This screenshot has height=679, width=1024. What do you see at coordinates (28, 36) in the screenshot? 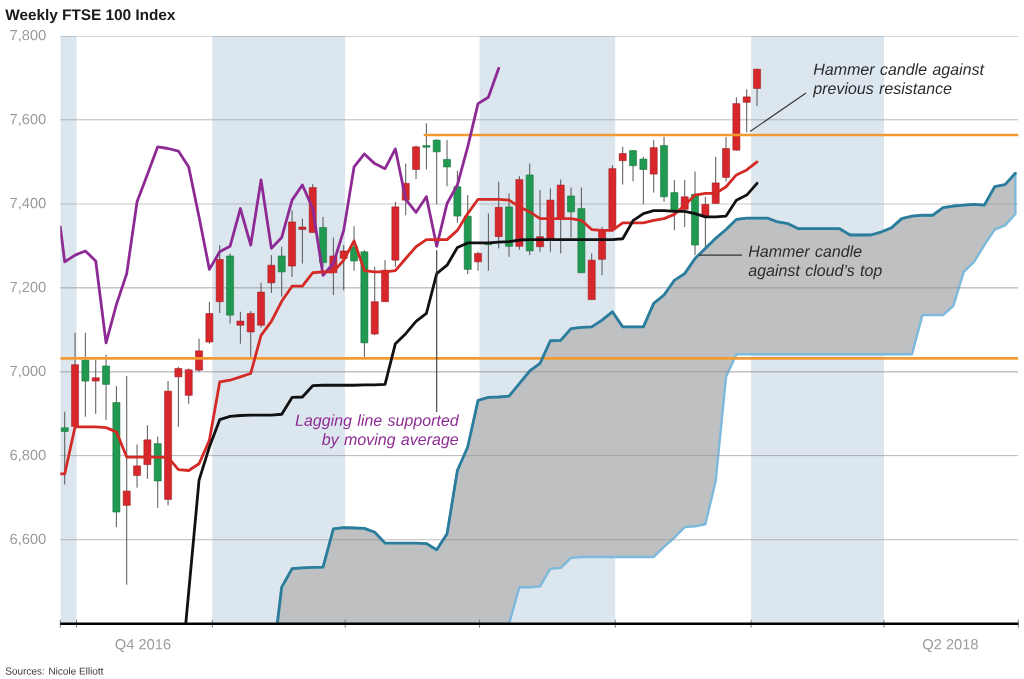
I see `y-tick-label: 7,800` at bounding box center [28, 36].